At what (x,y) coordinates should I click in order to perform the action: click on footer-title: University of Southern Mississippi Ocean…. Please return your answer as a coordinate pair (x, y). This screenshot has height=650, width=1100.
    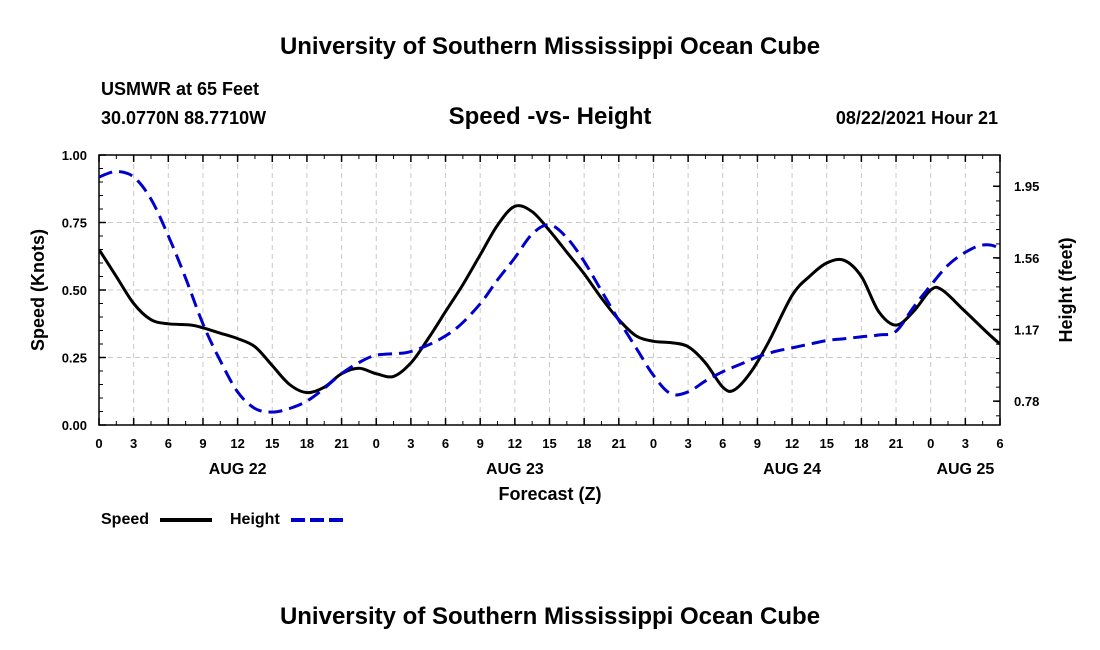
    Looking at the image, I should click on (550, 616).